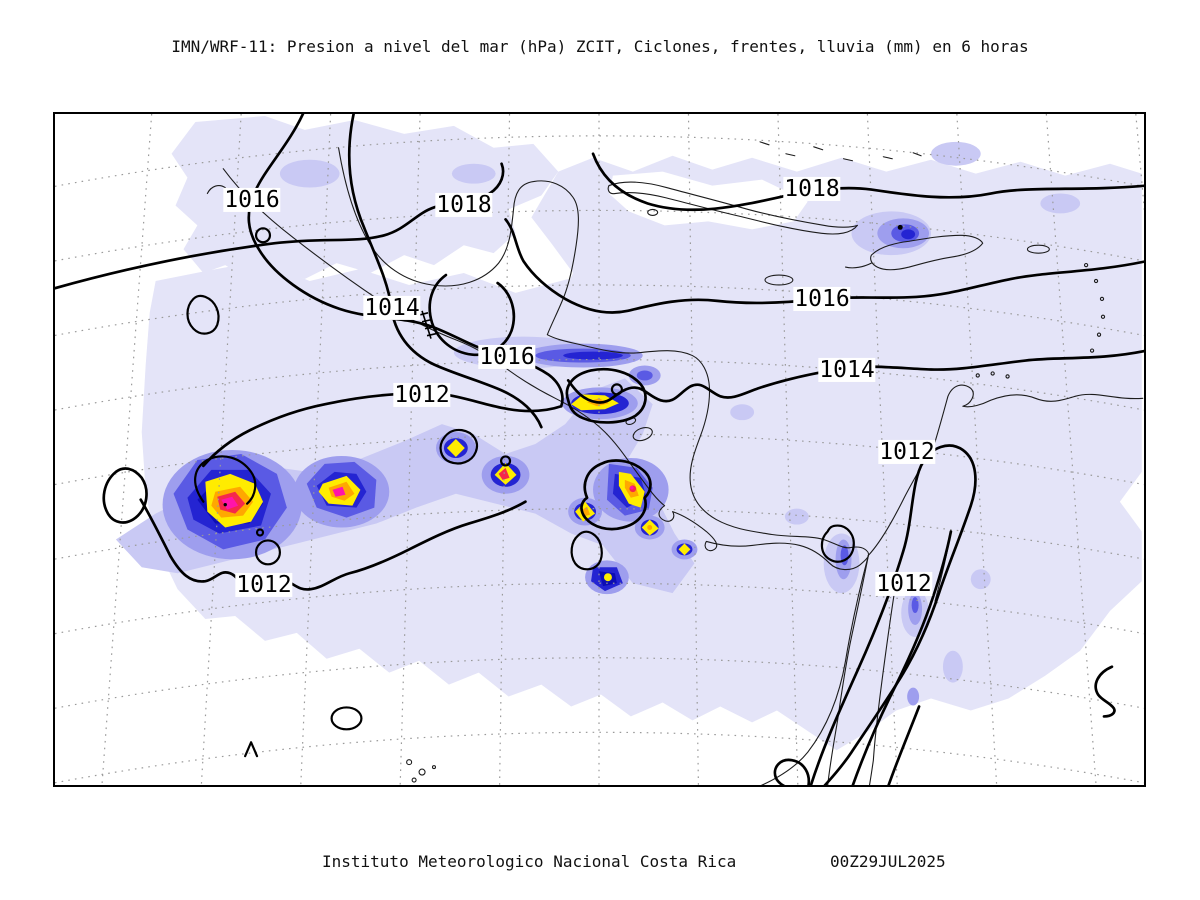 The image size is (1200, 900). What do you see at coordinates (779, 280) in the screenshot?
I see `jamaica-coastline` at bounding box center [779, 280].